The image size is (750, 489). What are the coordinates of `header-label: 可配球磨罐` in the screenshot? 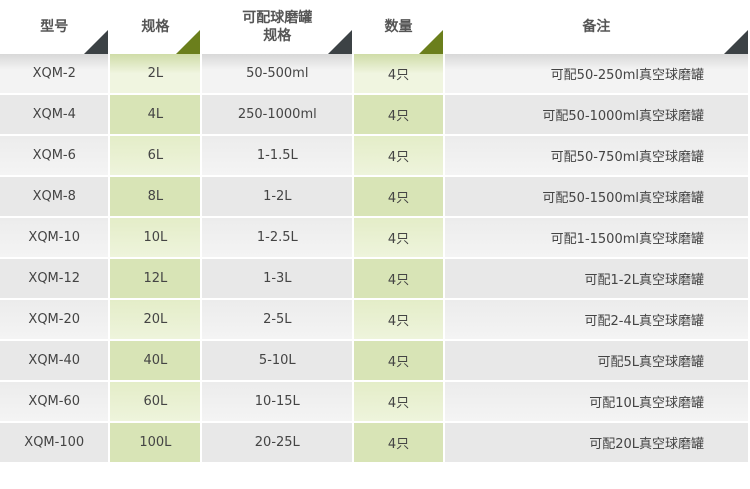 It's located at (277, 18).